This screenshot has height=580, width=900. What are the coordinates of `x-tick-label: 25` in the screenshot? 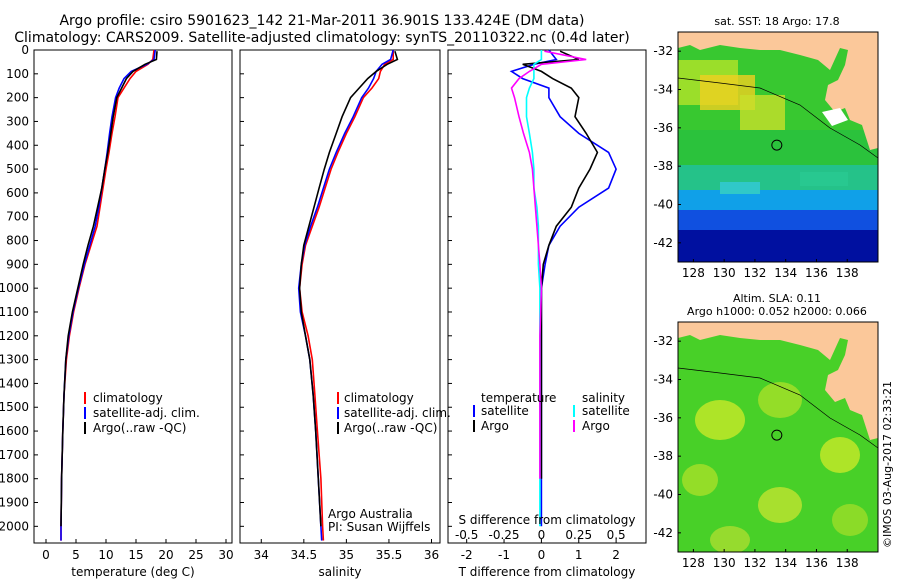 It's located at (195, 555).